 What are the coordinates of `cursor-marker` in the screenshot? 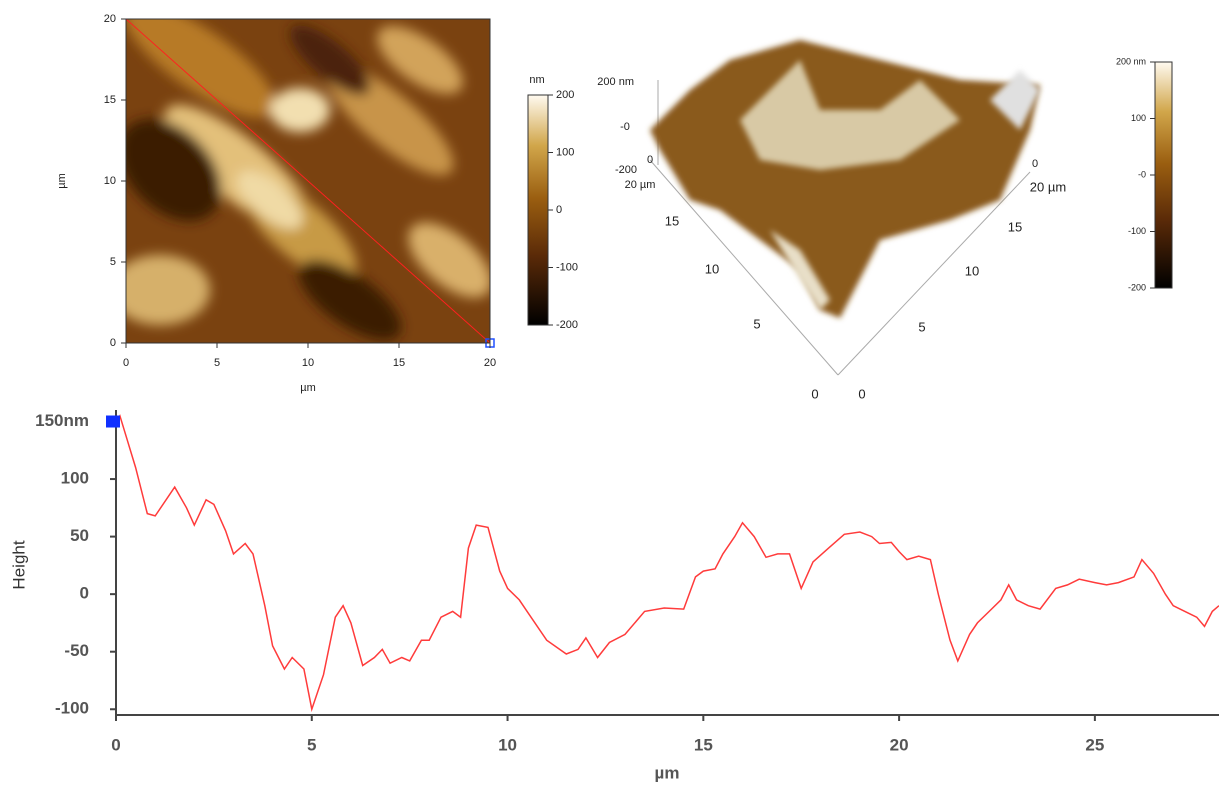 It's located at (113, 421).